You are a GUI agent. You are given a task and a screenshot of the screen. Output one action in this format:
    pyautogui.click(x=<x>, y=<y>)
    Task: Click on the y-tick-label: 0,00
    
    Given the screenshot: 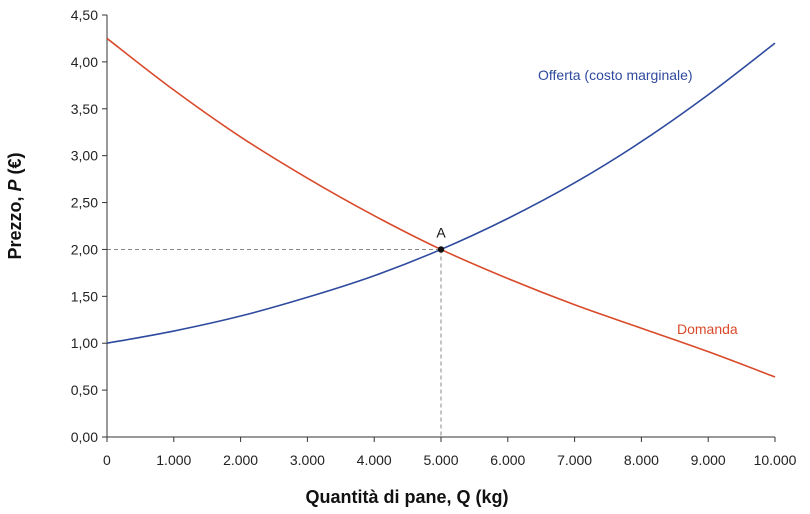 What is the action you would take?
    pyautogui.click(x=84, y=437)
    